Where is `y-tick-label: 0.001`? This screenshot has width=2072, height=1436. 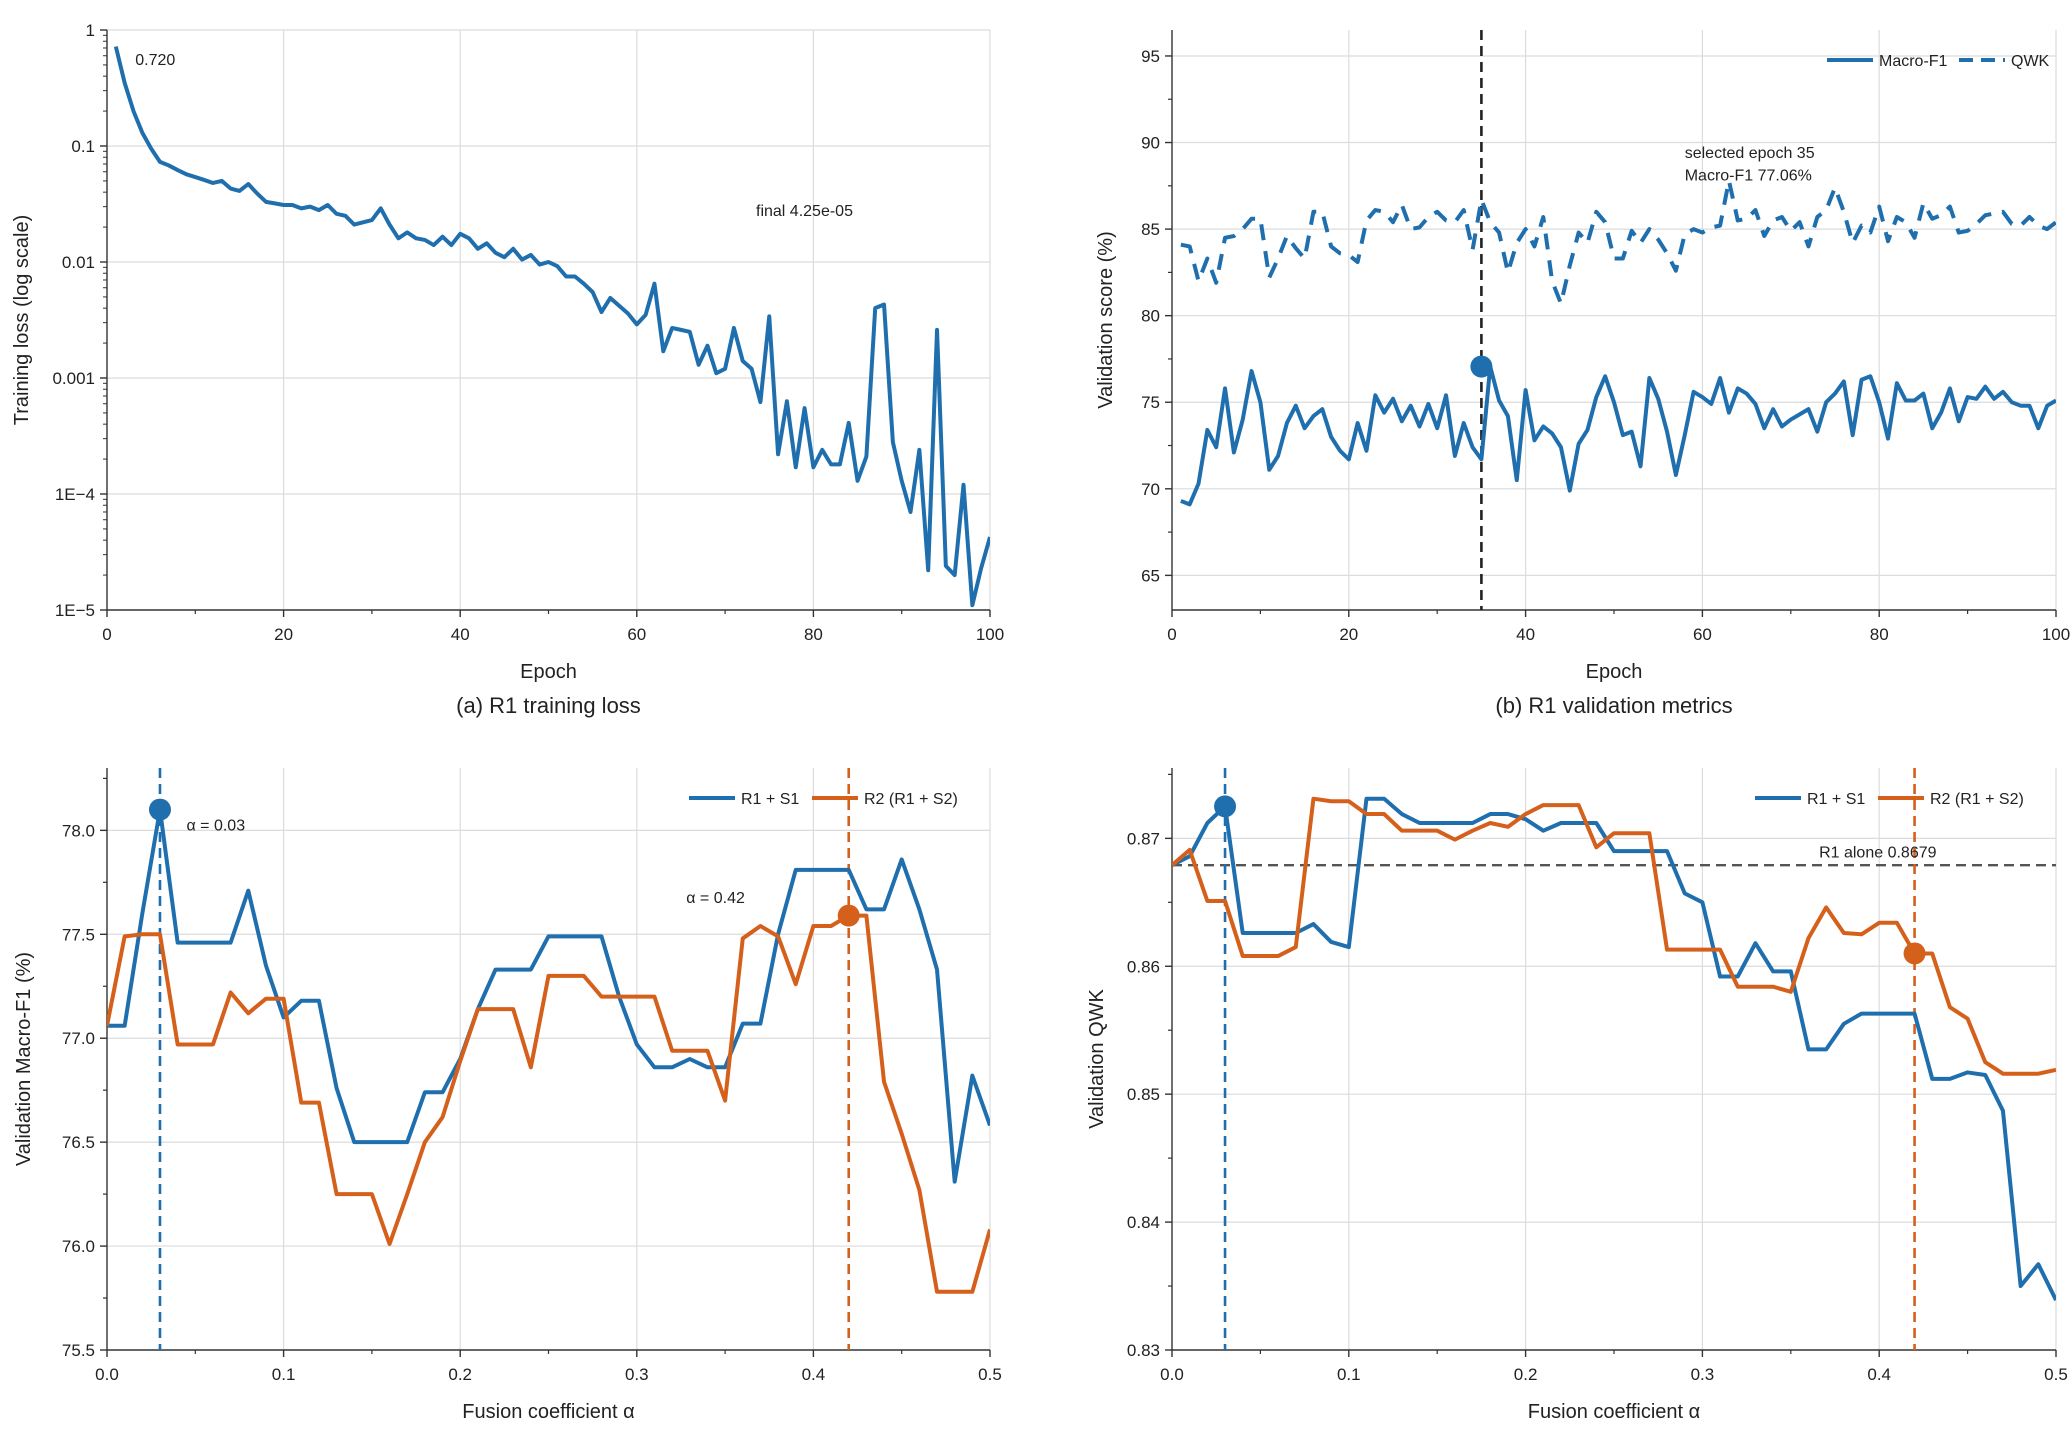 y-tick-label: 0.001 is located at coordinates (73, 378).